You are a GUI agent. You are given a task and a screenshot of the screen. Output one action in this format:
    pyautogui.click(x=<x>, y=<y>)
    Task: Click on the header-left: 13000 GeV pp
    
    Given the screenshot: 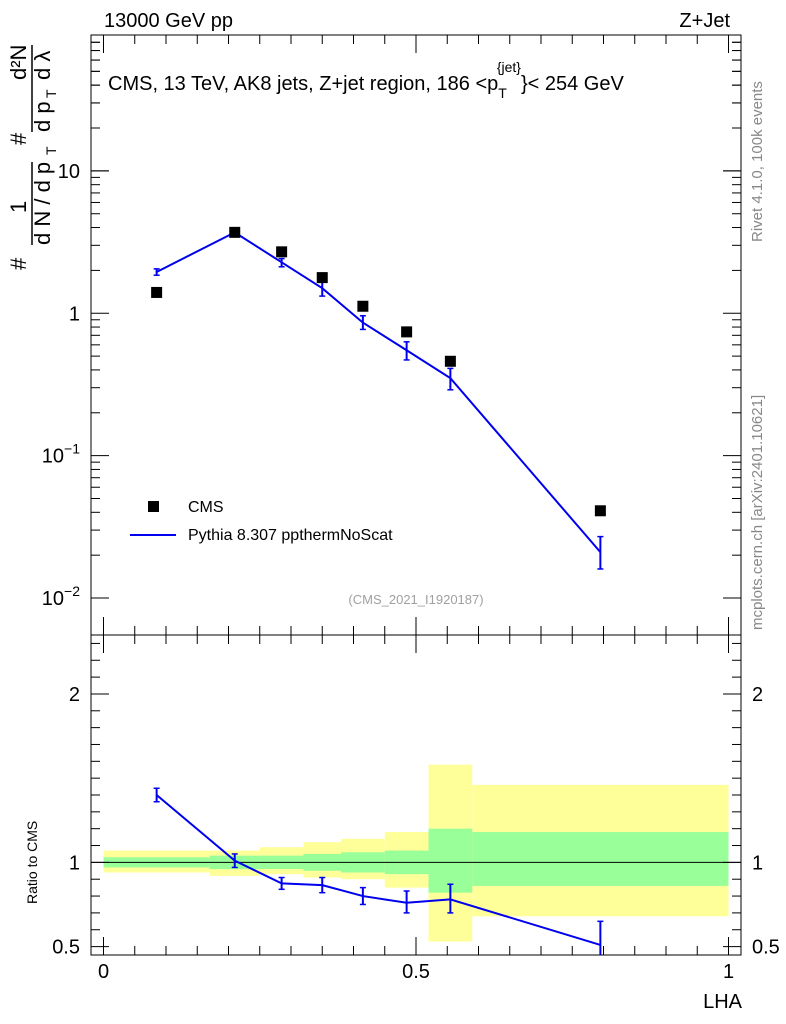 What is the action you would take?
    pyautogui.click(x=168, y=21)
    